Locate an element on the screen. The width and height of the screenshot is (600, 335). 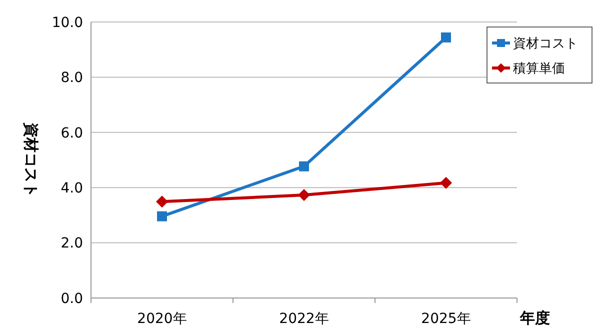
y-tick-label: 10.0 is located at coordinates (67, 22).